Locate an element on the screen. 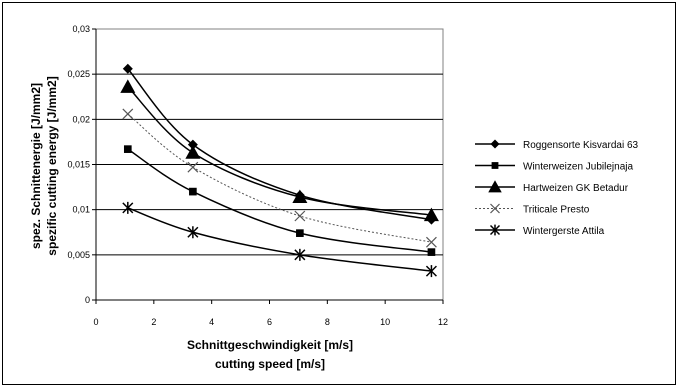 This screenshot has width=679, height=388. y-axis-title-line-1: spez. Schnittenergie [J/mm2] is located at coordinates (36, 166).